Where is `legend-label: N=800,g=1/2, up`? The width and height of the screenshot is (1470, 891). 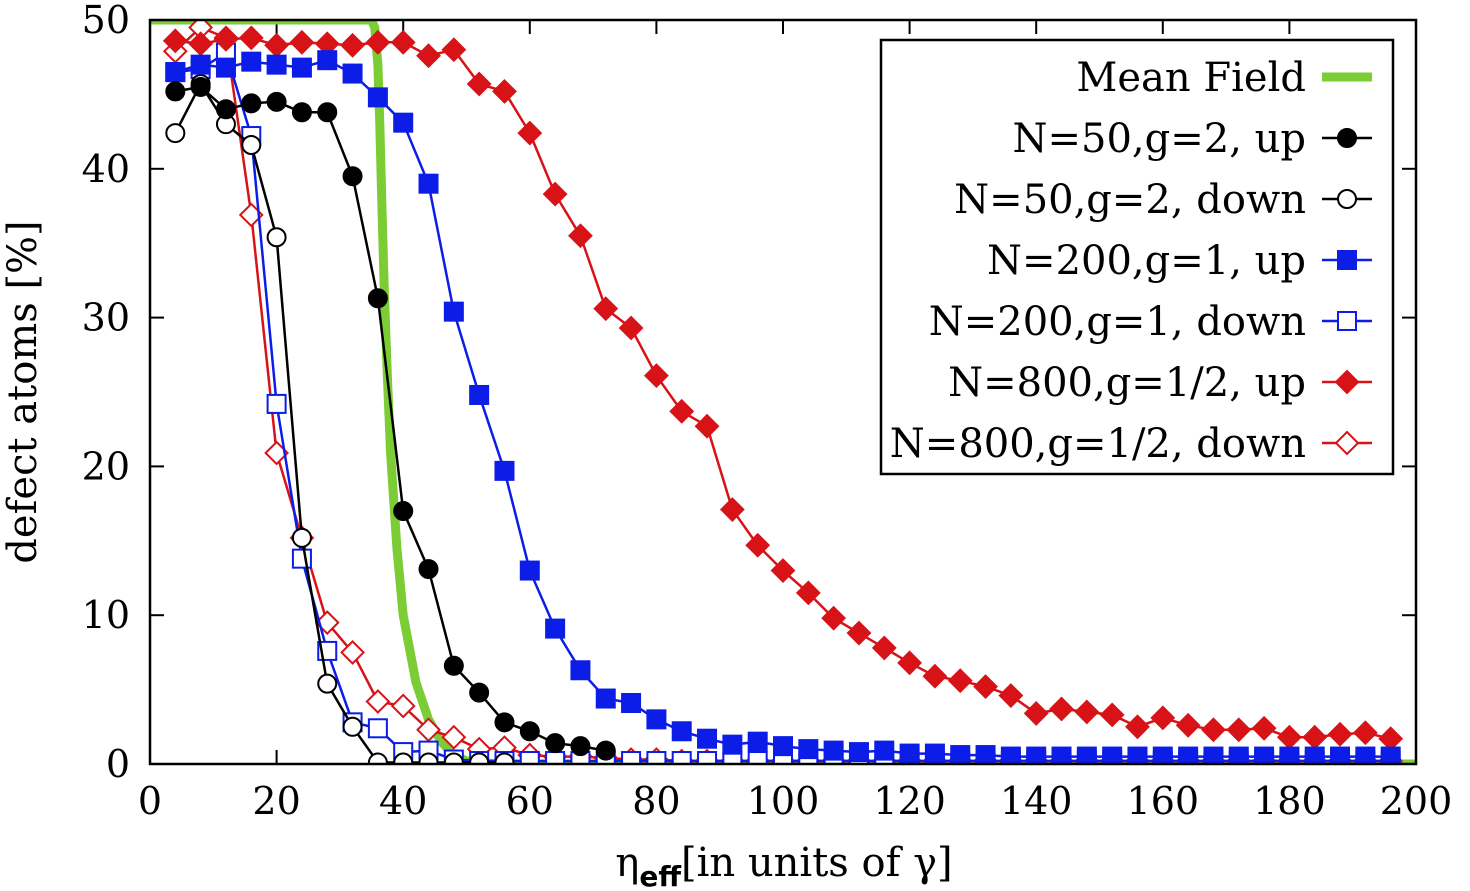 legend-label: N=800,g=1/2, up is located at coordinates (1127, 383).